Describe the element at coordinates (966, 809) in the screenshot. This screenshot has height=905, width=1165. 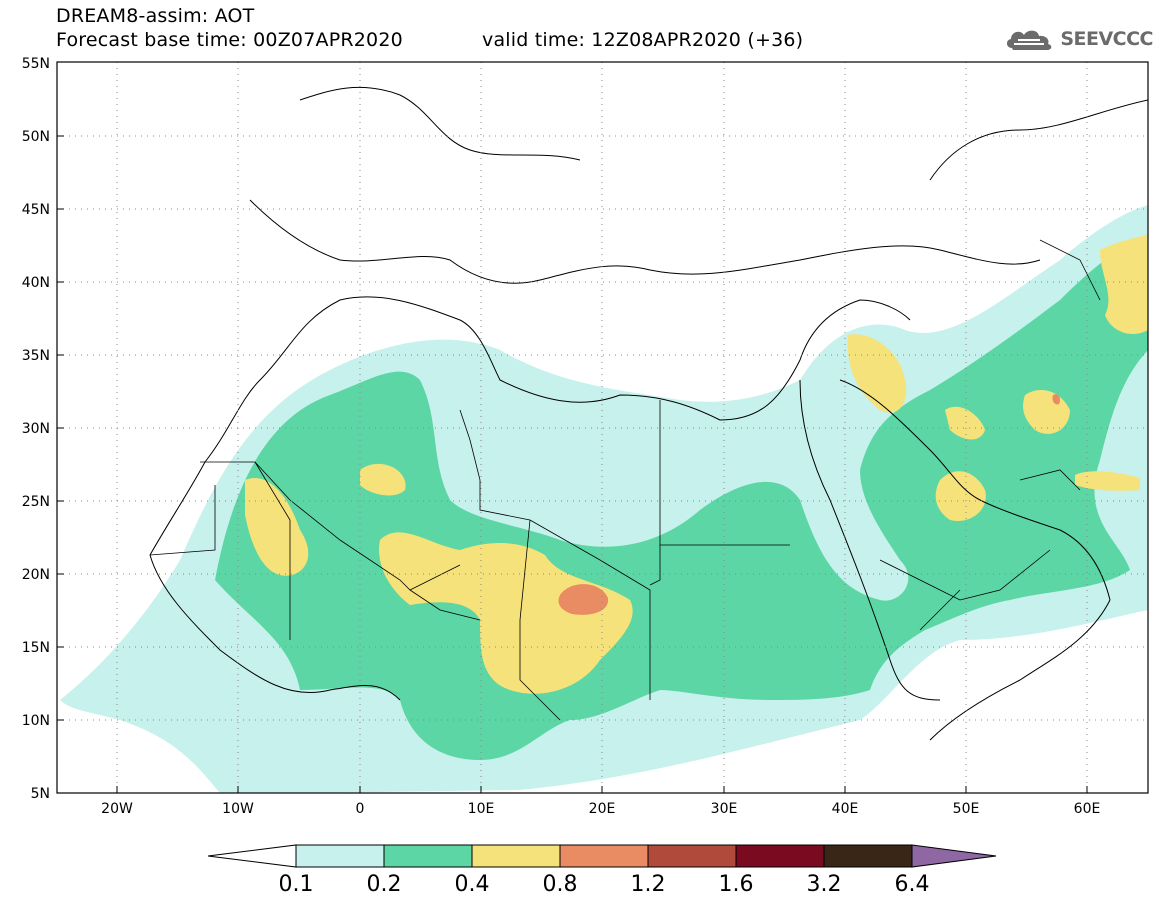
I see `lon-label: 50E` at that location.